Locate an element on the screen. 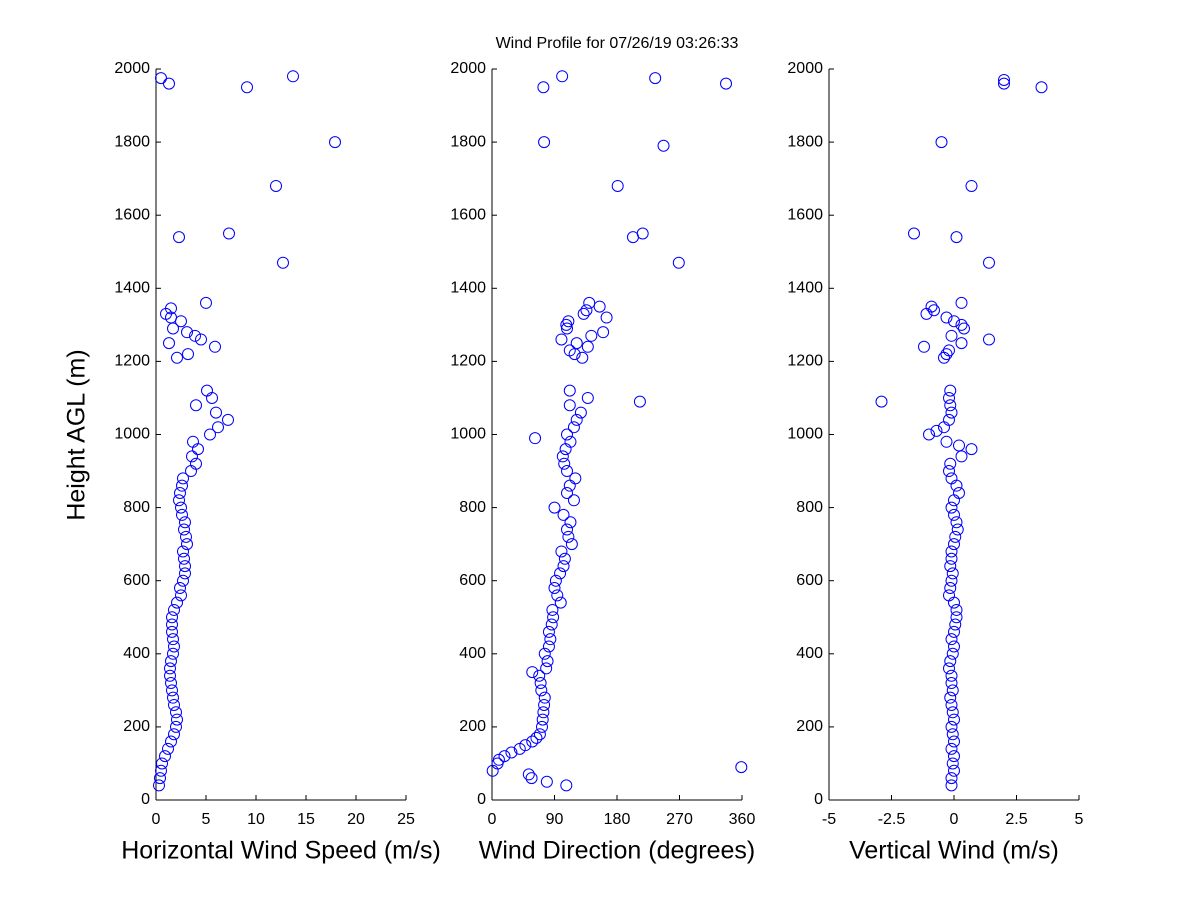 Image resolution: width=1200 pixels, height=900 pixels. x-axis-label: Wind Direction (degrees) is located at coordinates (617, 851).